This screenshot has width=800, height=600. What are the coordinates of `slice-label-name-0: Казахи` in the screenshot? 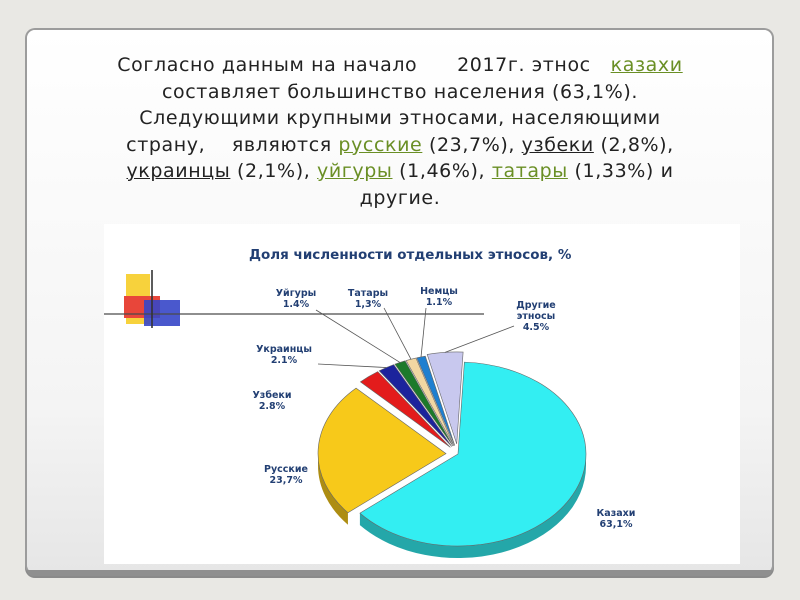 It's located at (616, 513).